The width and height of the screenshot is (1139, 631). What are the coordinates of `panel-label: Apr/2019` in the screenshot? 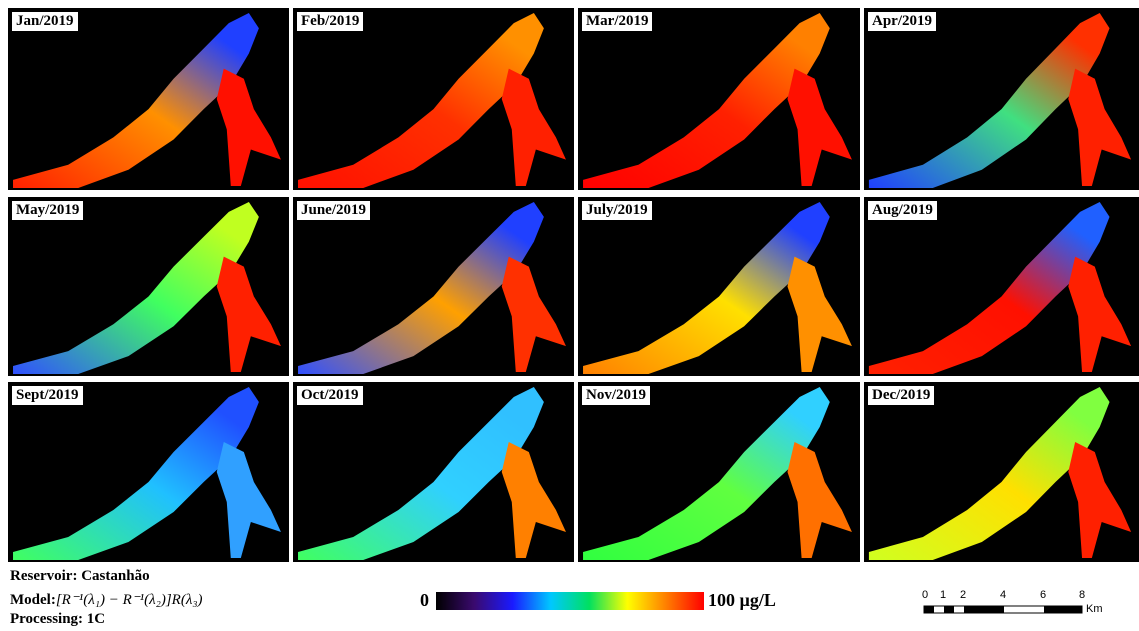 It's located at (902, 21).